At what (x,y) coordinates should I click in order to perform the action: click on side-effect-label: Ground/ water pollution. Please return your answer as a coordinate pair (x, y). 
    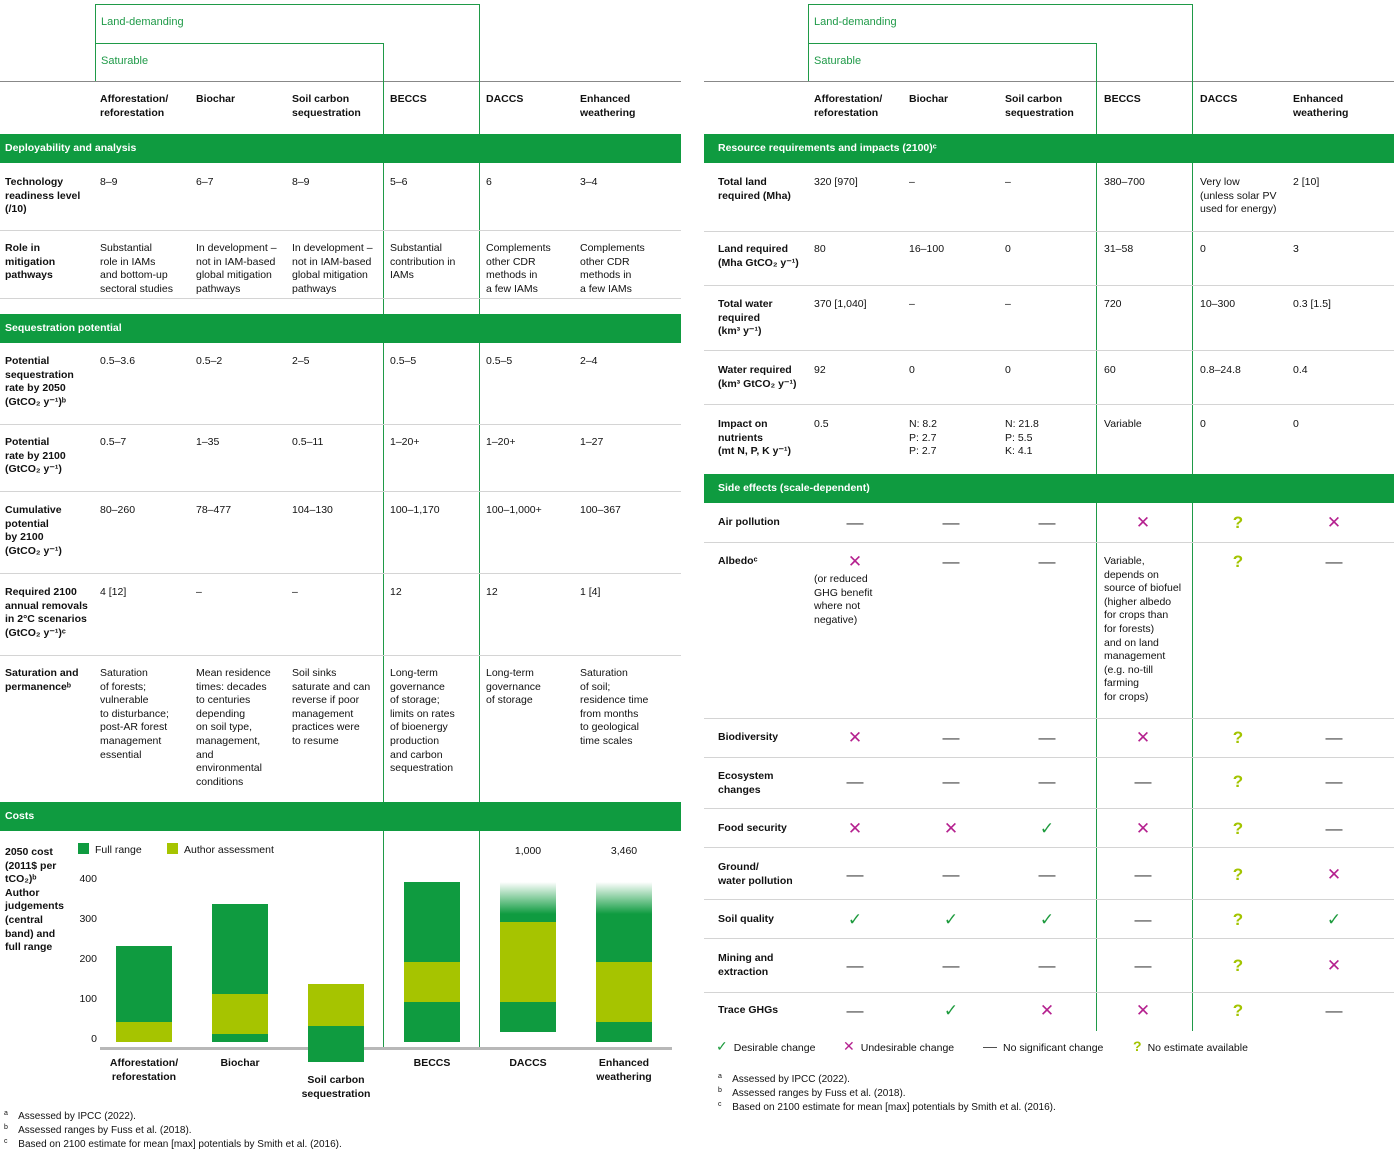
    Looking at the image, I should click on (755, 874).